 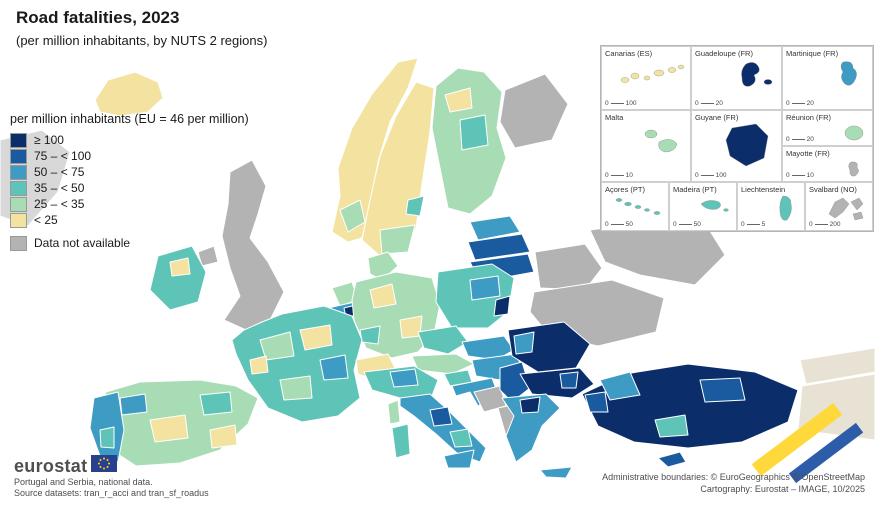 I want to click on region-italy-centre, so click(x=441, y=416).